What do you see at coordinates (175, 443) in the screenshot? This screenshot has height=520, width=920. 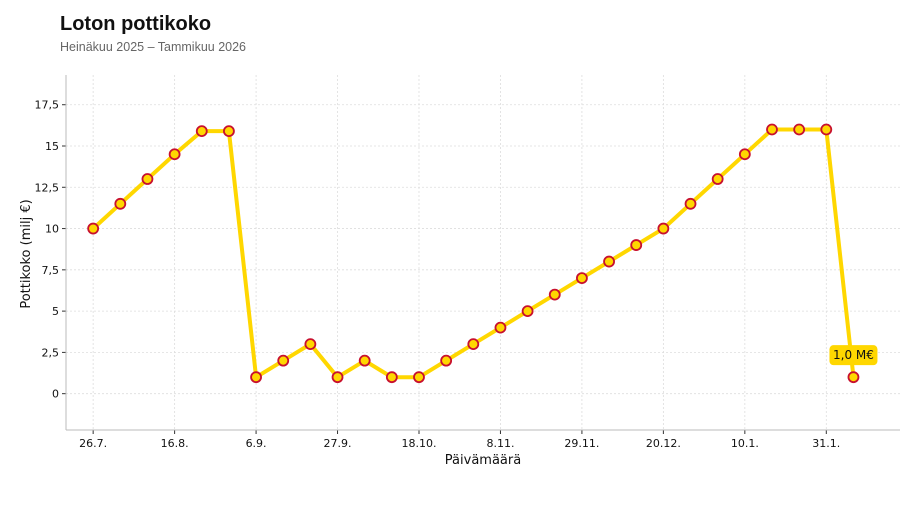 I see `x-tick-label: 16.8.` at bounding box center [175, 443].